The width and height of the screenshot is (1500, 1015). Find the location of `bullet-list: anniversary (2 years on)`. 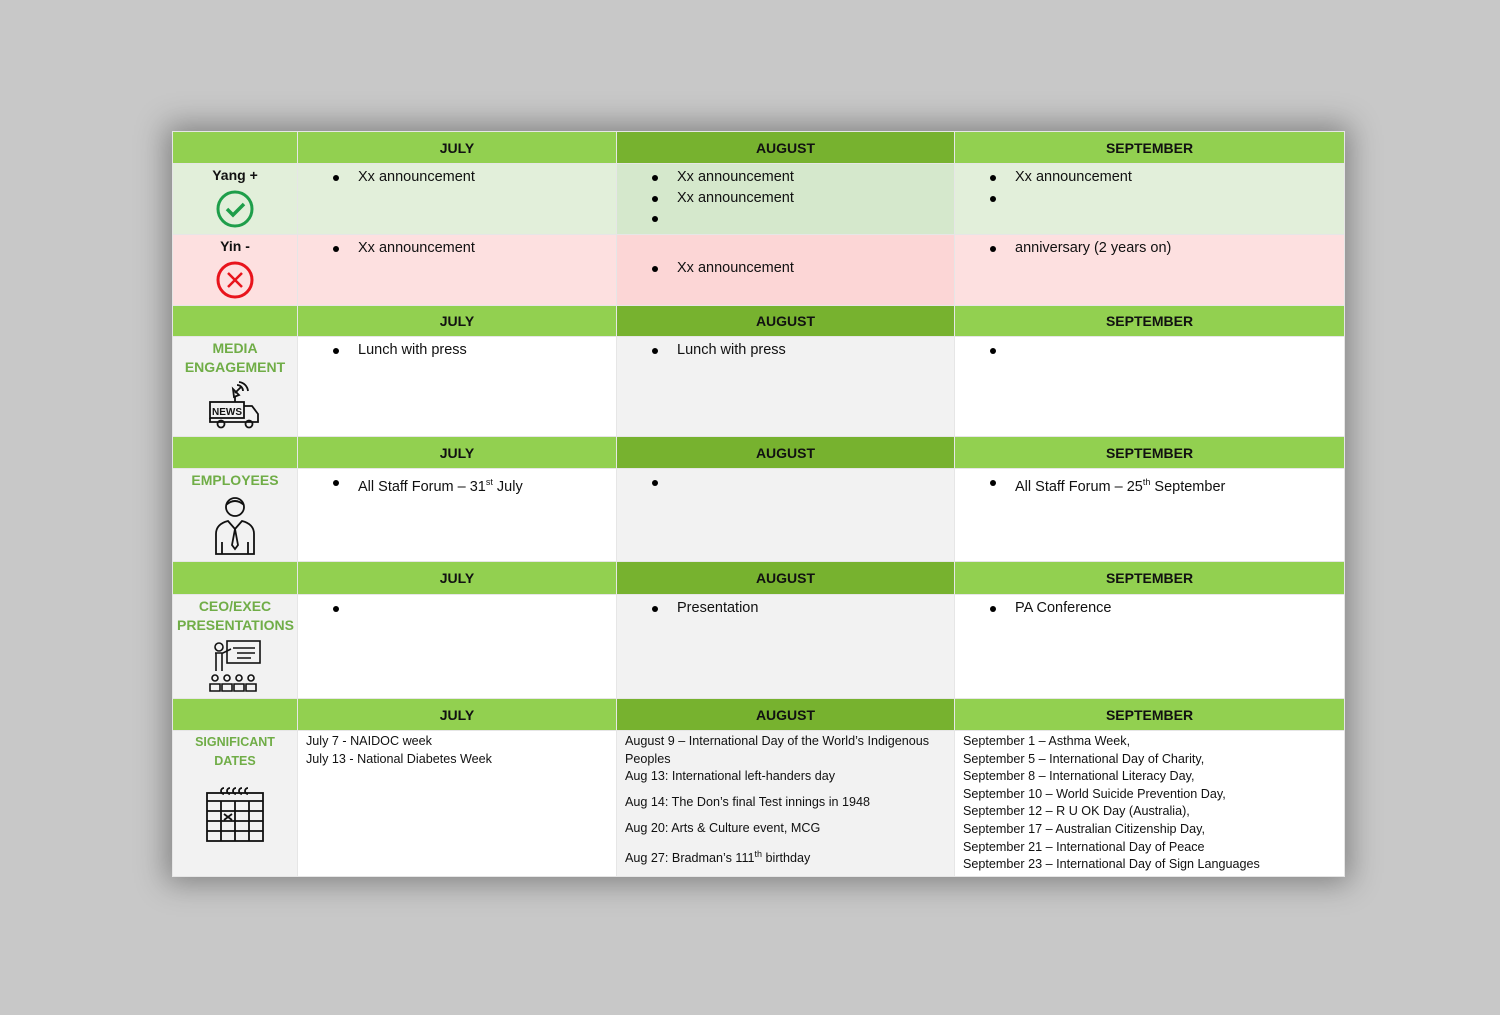

bullet-list: anniversary (2 years on) is located at coordinates (1150, 247).